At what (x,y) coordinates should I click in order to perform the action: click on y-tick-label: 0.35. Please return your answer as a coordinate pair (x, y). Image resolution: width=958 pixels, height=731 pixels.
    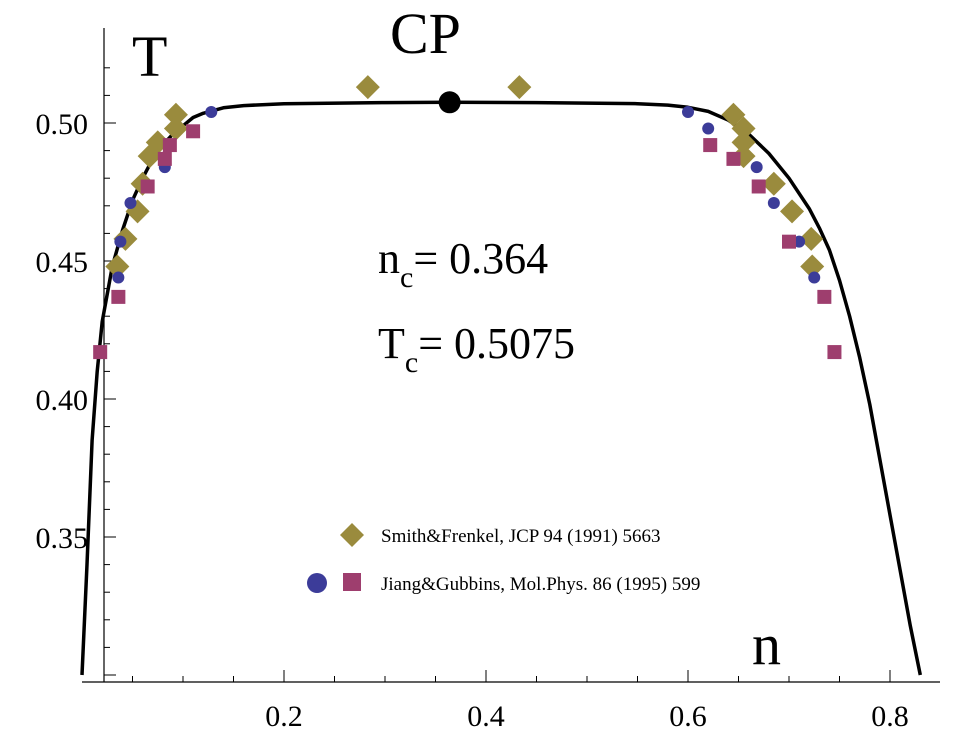
    Looking at the image, I should click on (62, 538).